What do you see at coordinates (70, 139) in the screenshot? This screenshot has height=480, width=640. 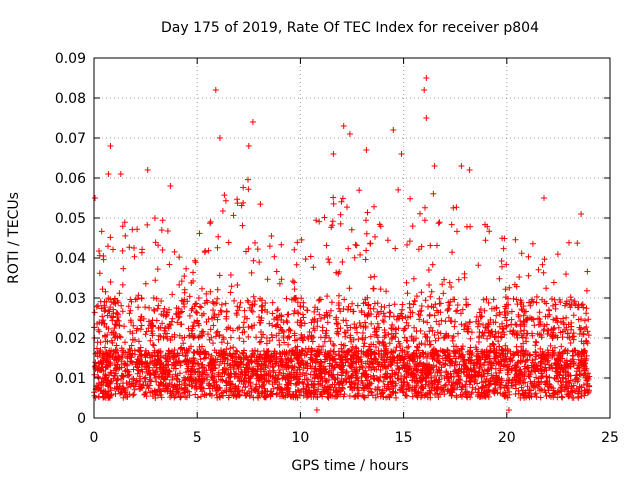 I see `y-tick-label: 0.07` at bounding box center [70, 139].